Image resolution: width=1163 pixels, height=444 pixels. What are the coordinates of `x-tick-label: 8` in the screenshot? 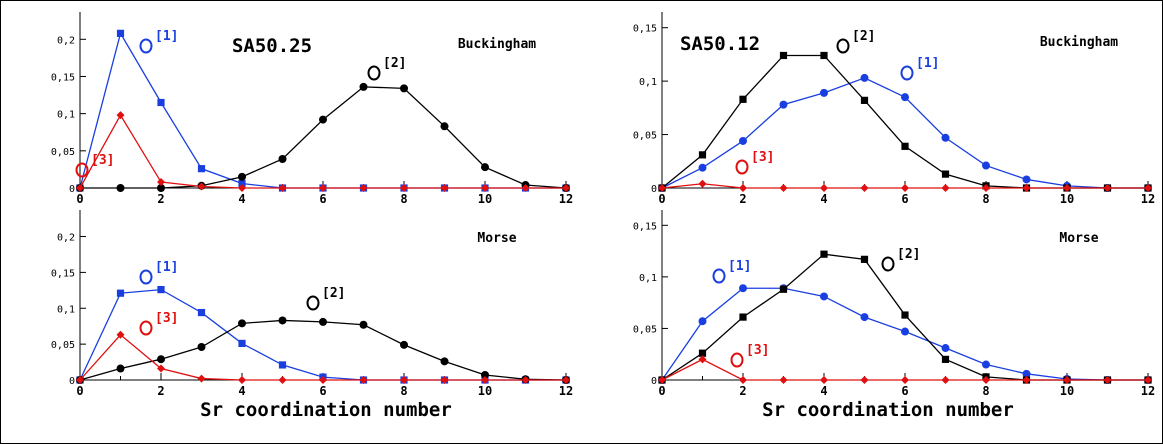 It's located at (403, 391).